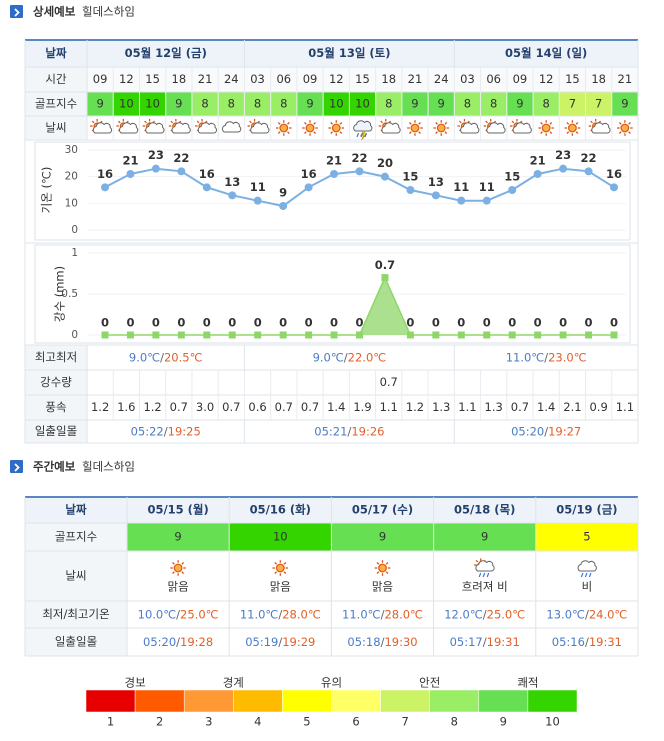 This screenshot has height=741, width=664. I want to click on second-value: 28.0℃, so click(403, 614).